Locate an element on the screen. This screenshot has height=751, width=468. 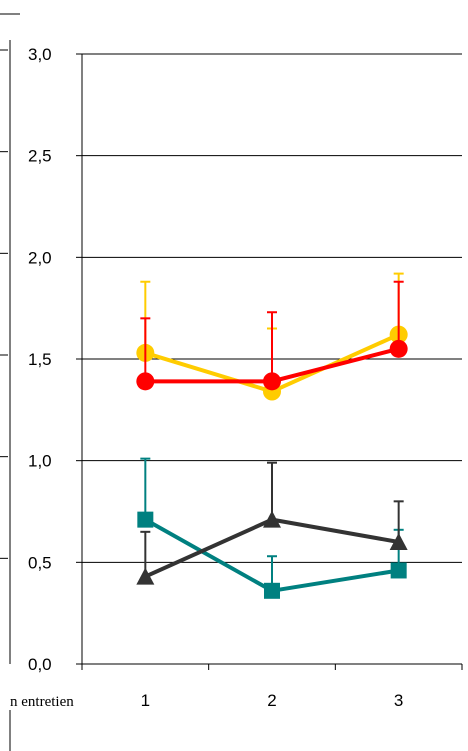
y-tick-label: 2,0 is located at coordinates (40, 257).